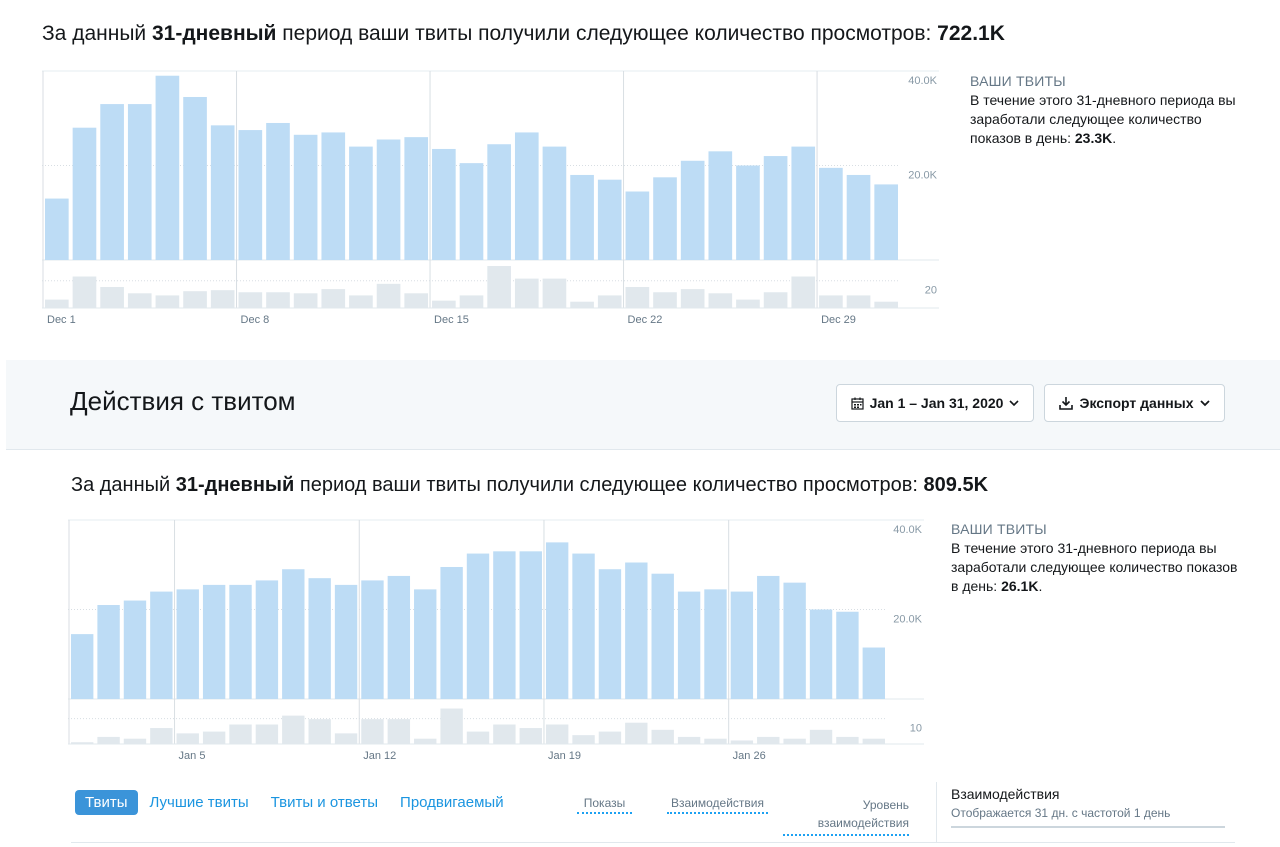  Describe the element at coordinates (604, 805) in the screenshot. I see `column-impressions: Показы` at that location.